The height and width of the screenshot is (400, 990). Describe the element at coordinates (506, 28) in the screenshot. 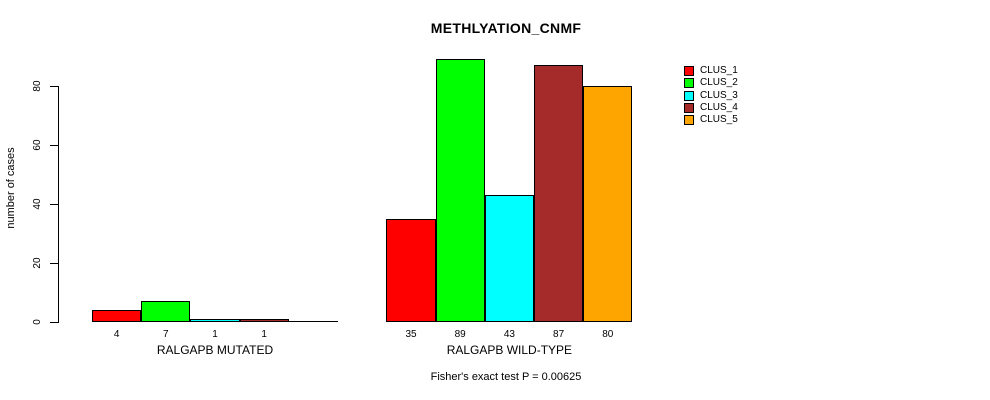

I see `chart-title: METHLYATION_CNMF` at that location.